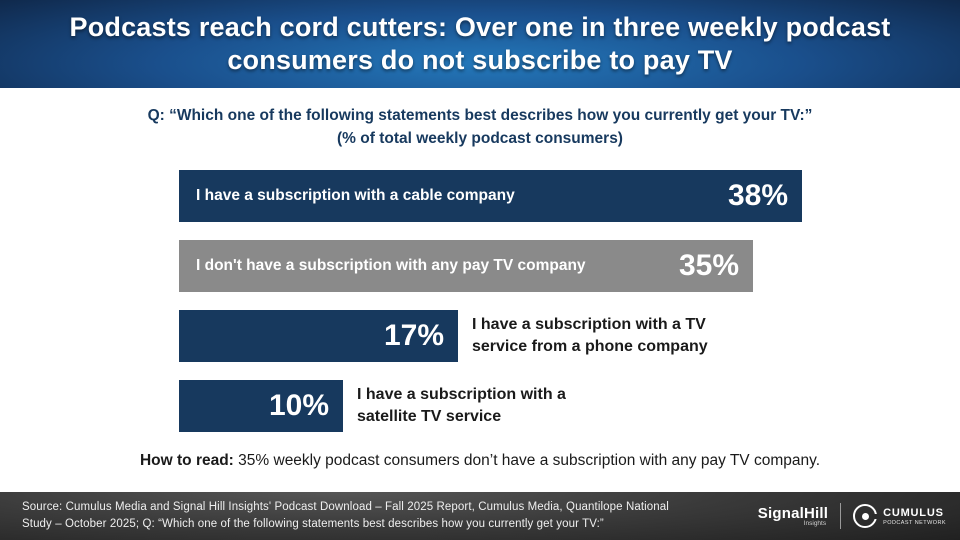 The image size is (960, 540). Describe the element at coordinates (913, 512) in the screenshot. I see `cumulus-name: CUMULUS` at that location.